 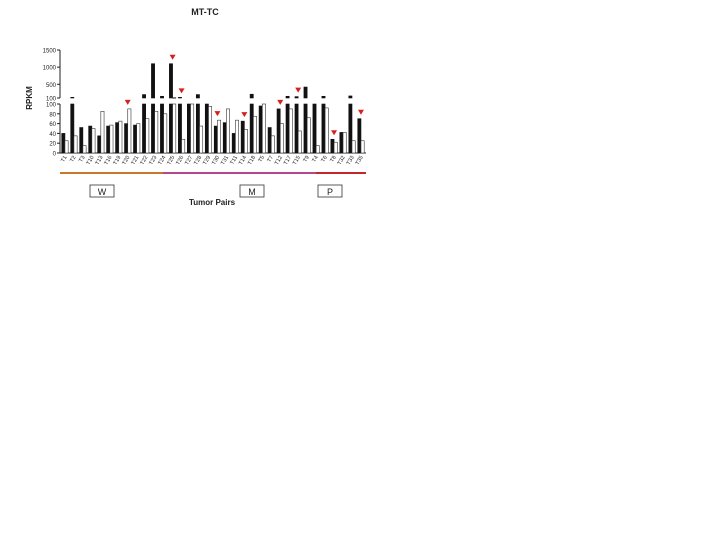 What do you see at coordinates (91, 160) in the screenshot?
I see `x-tick-label: T10` at bounding box center [91, 160].